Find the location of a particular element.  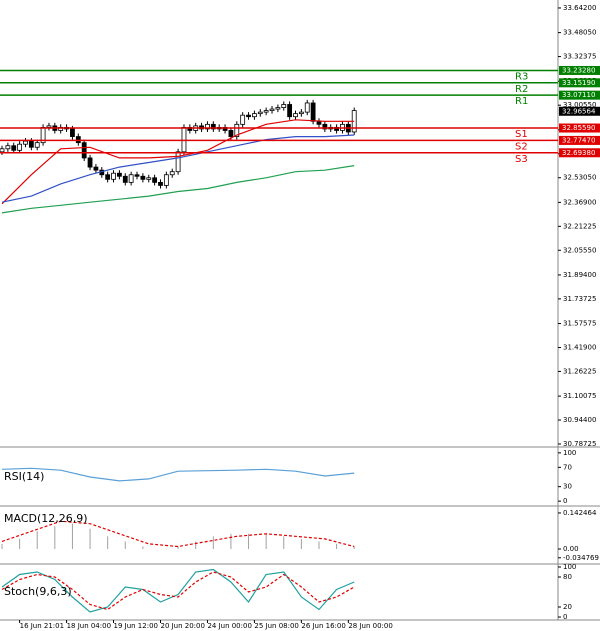

y-tick-label: 20 is located at coordinates (567, 607).